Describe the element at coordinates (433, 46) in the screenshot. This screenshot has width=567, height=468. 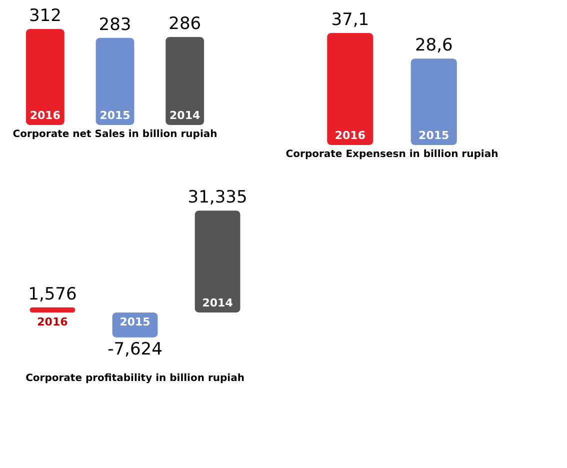
I see `data-label: 28,6` at that location.